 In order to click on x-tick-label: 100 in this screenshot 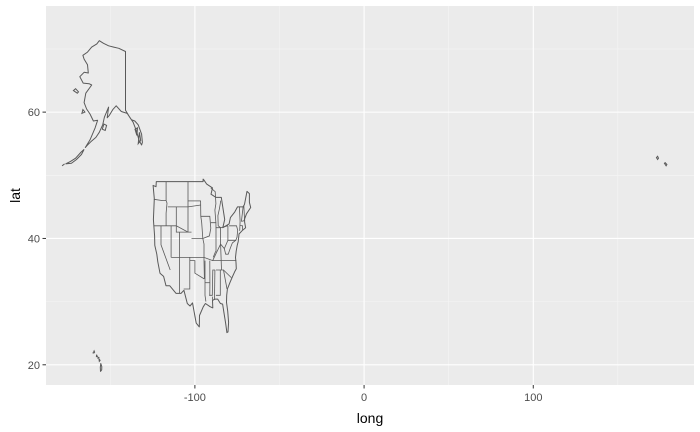, I will do `click(533, 398)`.